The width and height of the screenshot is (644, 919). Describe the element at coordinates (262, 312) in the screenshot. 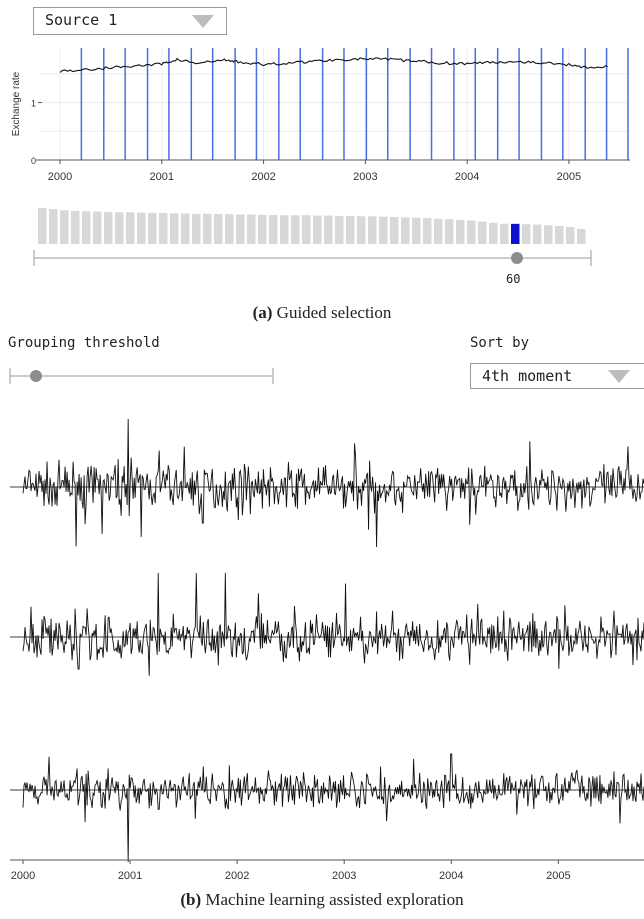

I see `caption-a-label: (a)` at that location.